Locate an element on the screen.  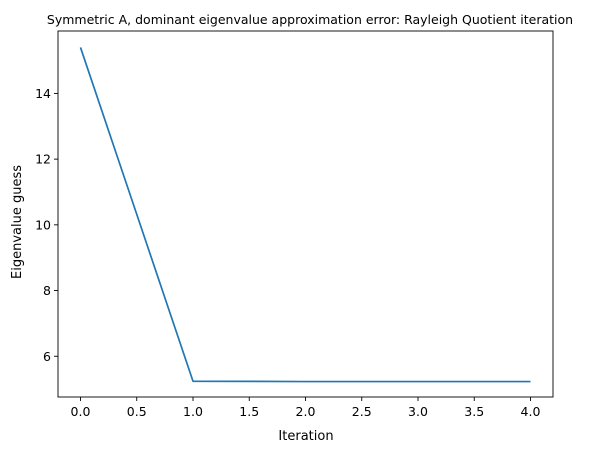
x-tick-label: 3.0 is located at coordinates (418, 411).